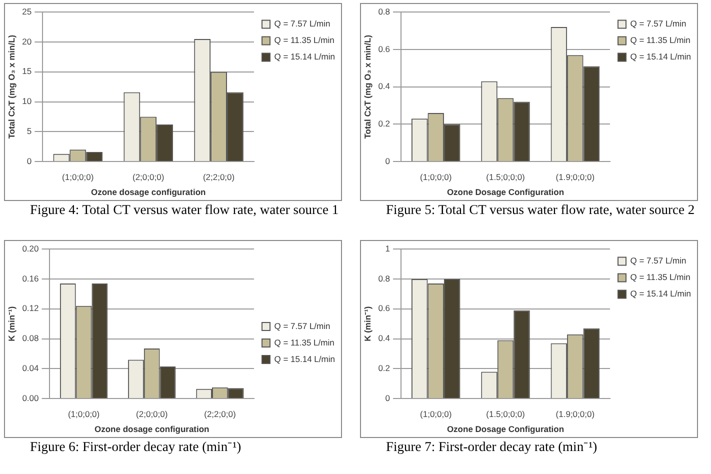 The image size is (711, 474). Describe the element at coordinates (31, 368) in the screenshot. I see `y-tick-label: 0.04` at that location.